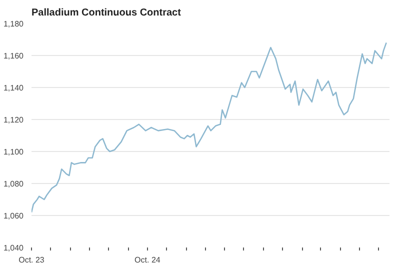 This screenshot has width=393, height=267. I want to click on y-tick-label: 1,140, so click(13, 88).